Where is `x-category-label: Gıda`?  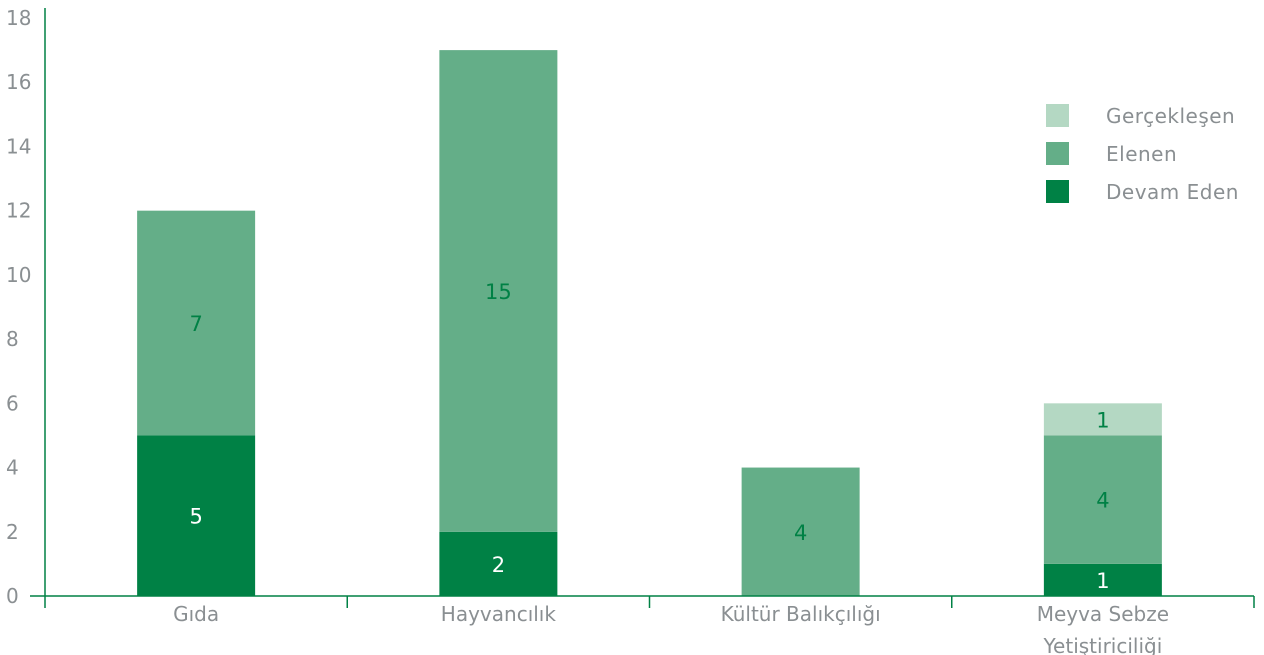
x-category-label: Gıda is located at coordinates (196, 614).